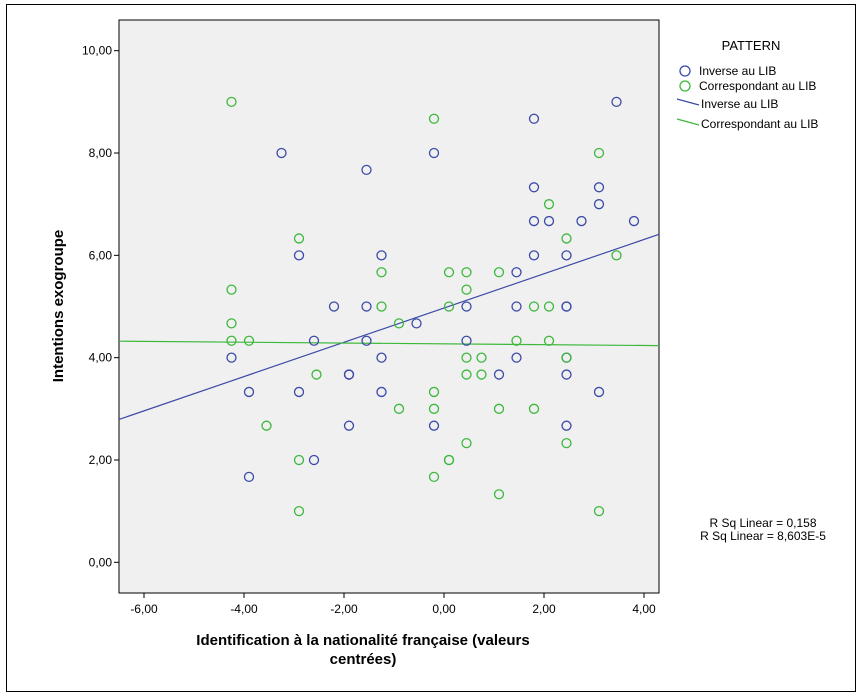 The width and height of the screenshot is (864, 697). What do you see at coordinates (389, 343) in the screenshot?
I see `fit-line` at bounding box center [389, 343].